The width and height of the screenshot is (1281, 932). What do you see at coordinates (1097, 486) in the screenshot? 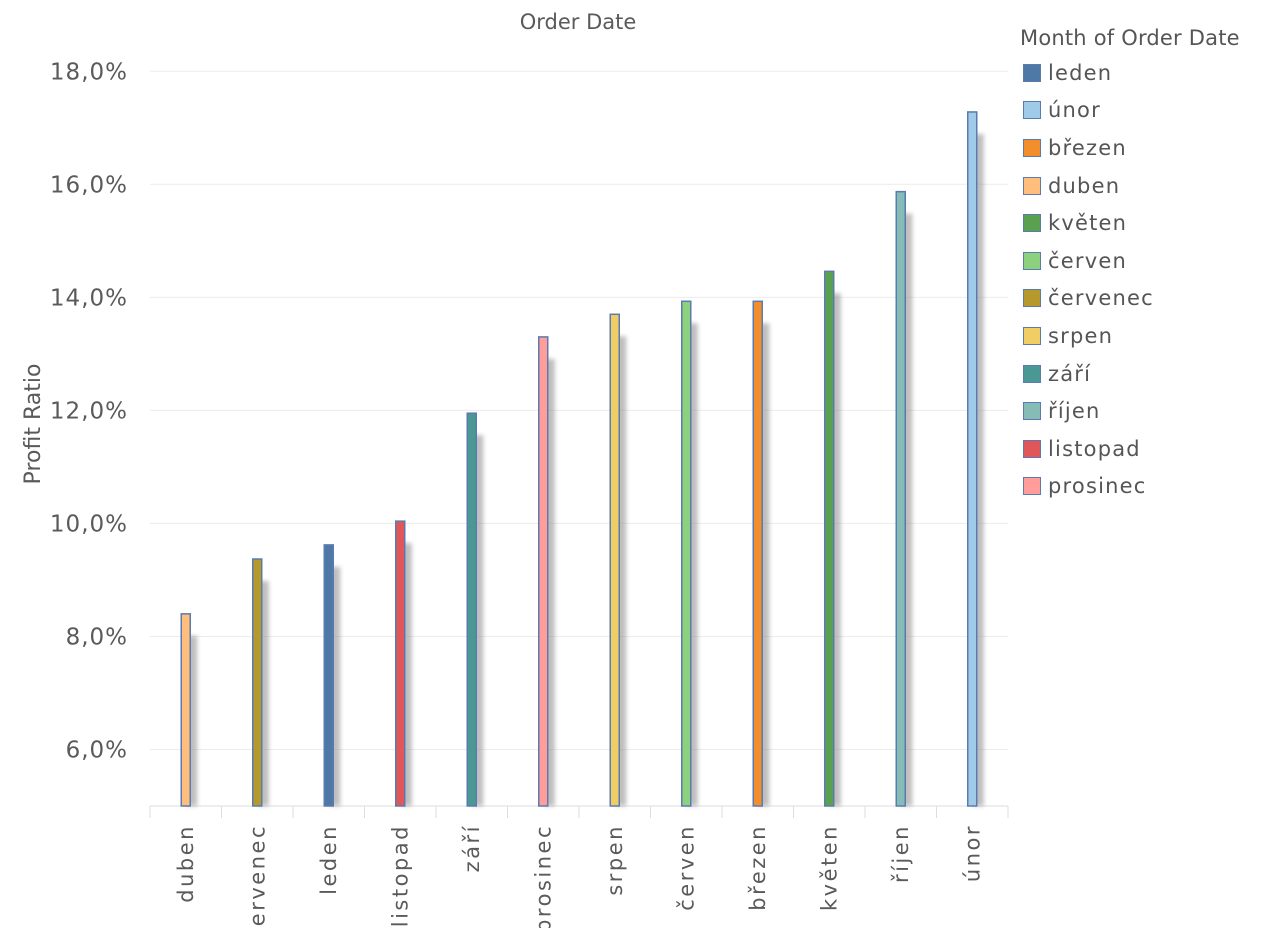
I see `legend-label: prosinec` at bounding box center [1097, 486].